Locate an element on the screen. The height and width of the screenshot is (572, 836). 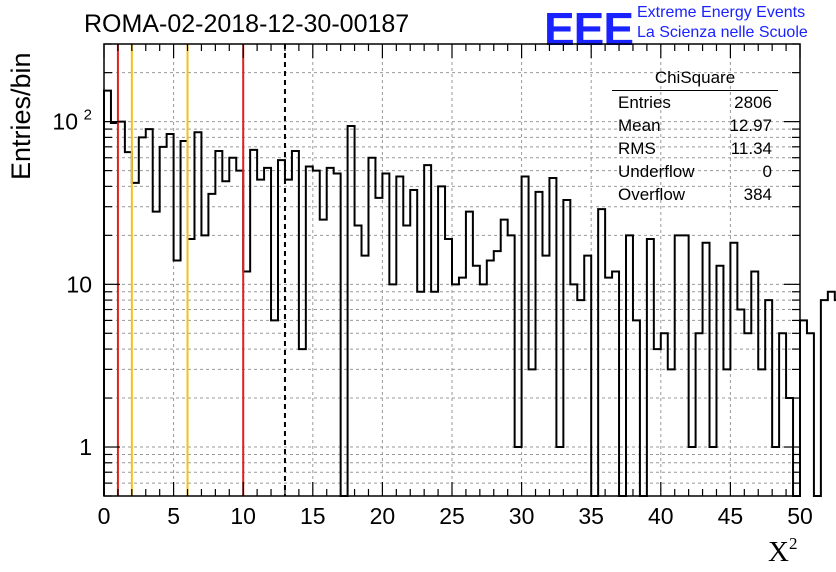
stats-row-entries: Entries 2806 is located at coordinates (695, 102).